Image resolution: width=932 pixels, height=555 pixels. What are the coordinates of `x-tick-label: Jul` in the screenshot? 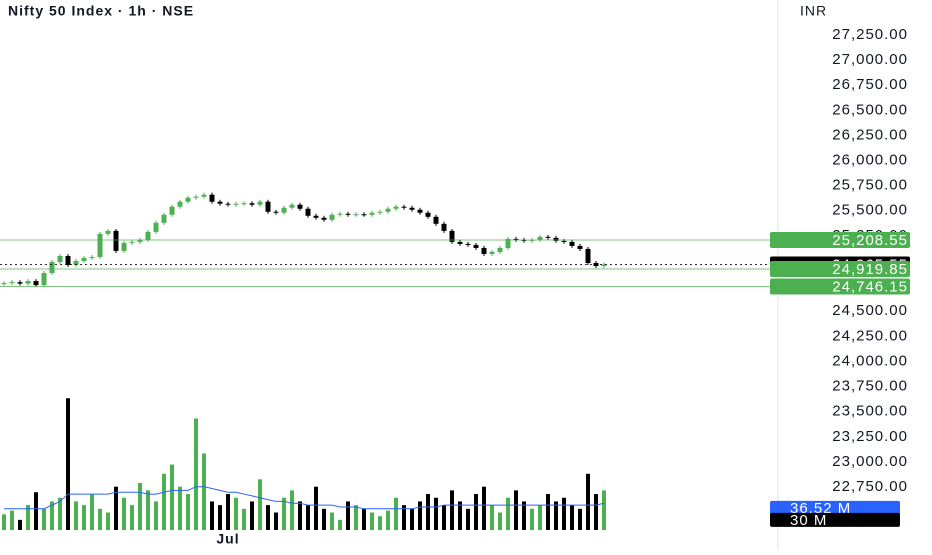 It's located at (227, 539).